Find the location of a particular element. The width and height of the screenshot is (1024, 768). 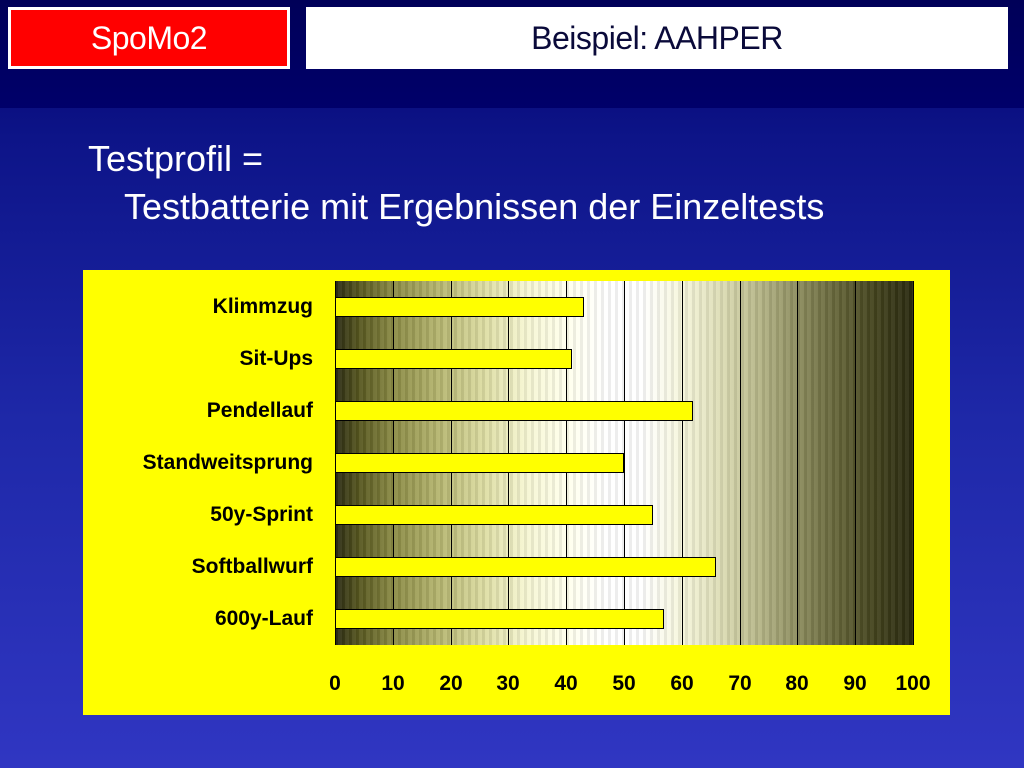

slide-title-box: Beispiel: AAHPER is located at coordinates (657, 38).